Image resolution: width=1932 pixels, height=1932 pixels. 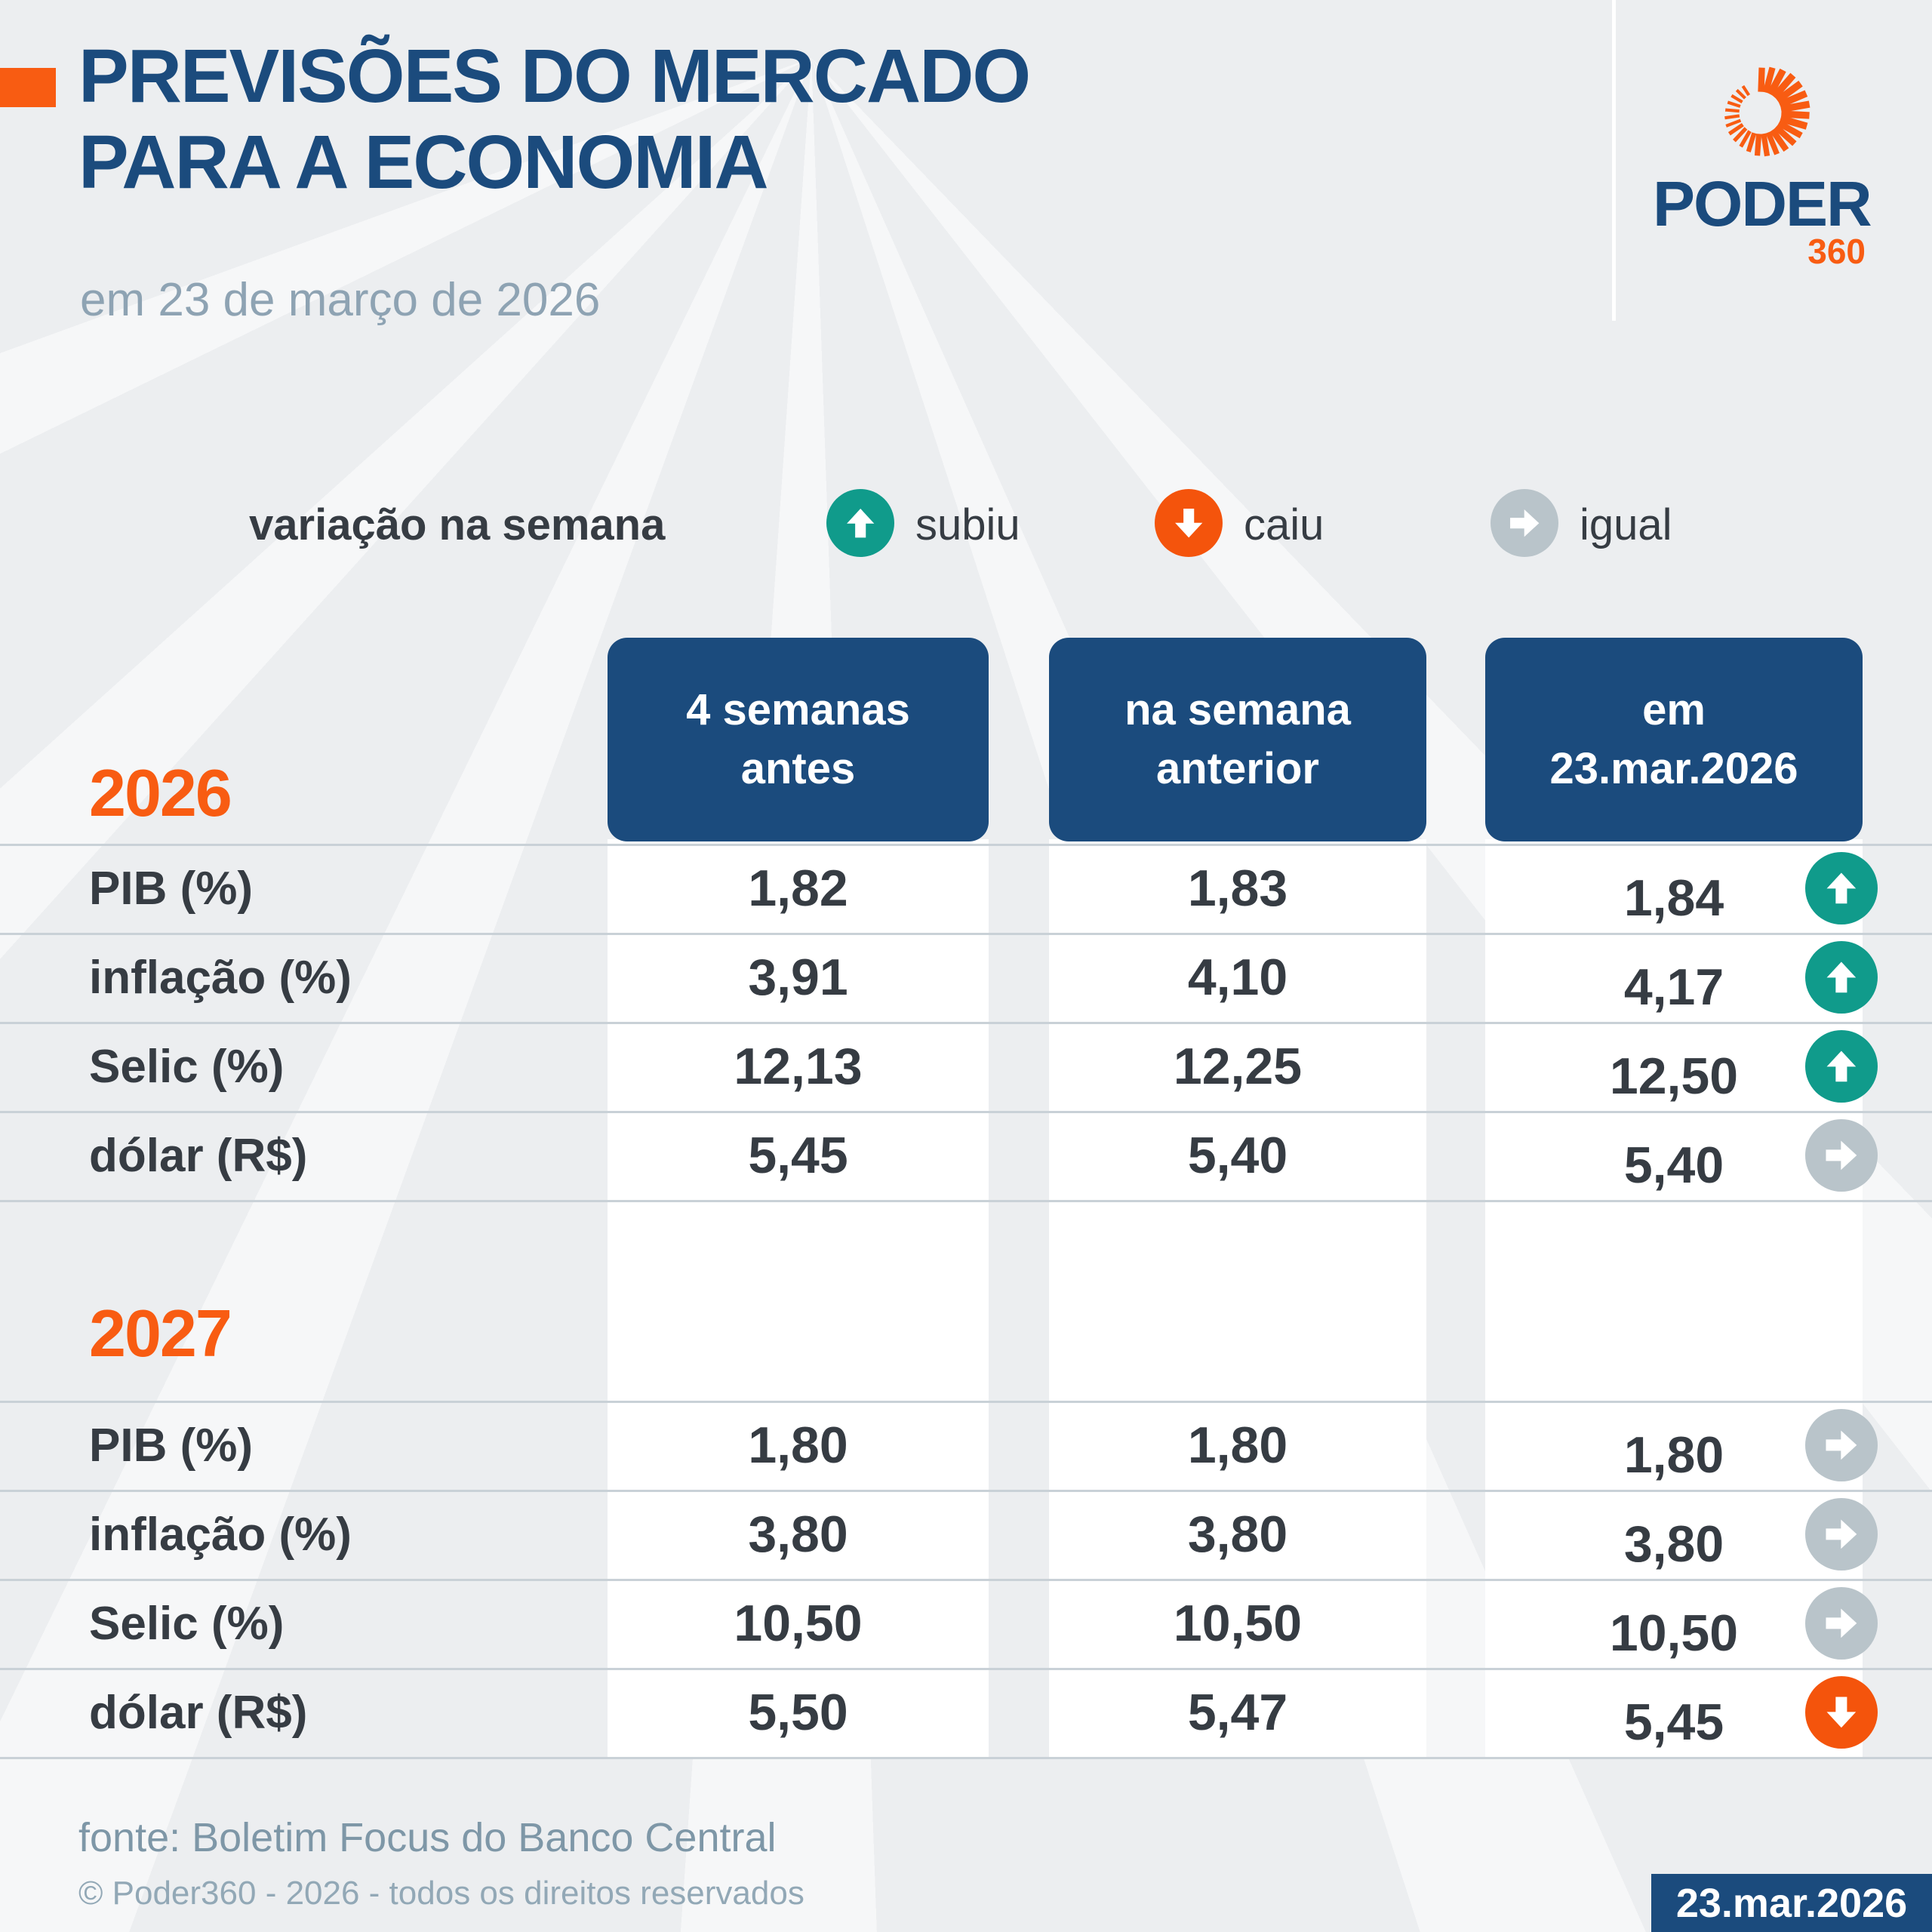 I want to click on up-arrow-icon, so click(x=860, y=523).